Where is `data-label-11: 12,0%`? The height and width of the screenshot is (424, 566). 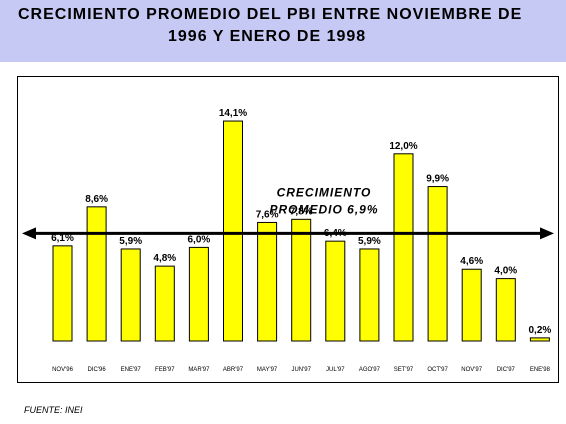
data-label-11: 12,0% is located at coordinates (403, 146).